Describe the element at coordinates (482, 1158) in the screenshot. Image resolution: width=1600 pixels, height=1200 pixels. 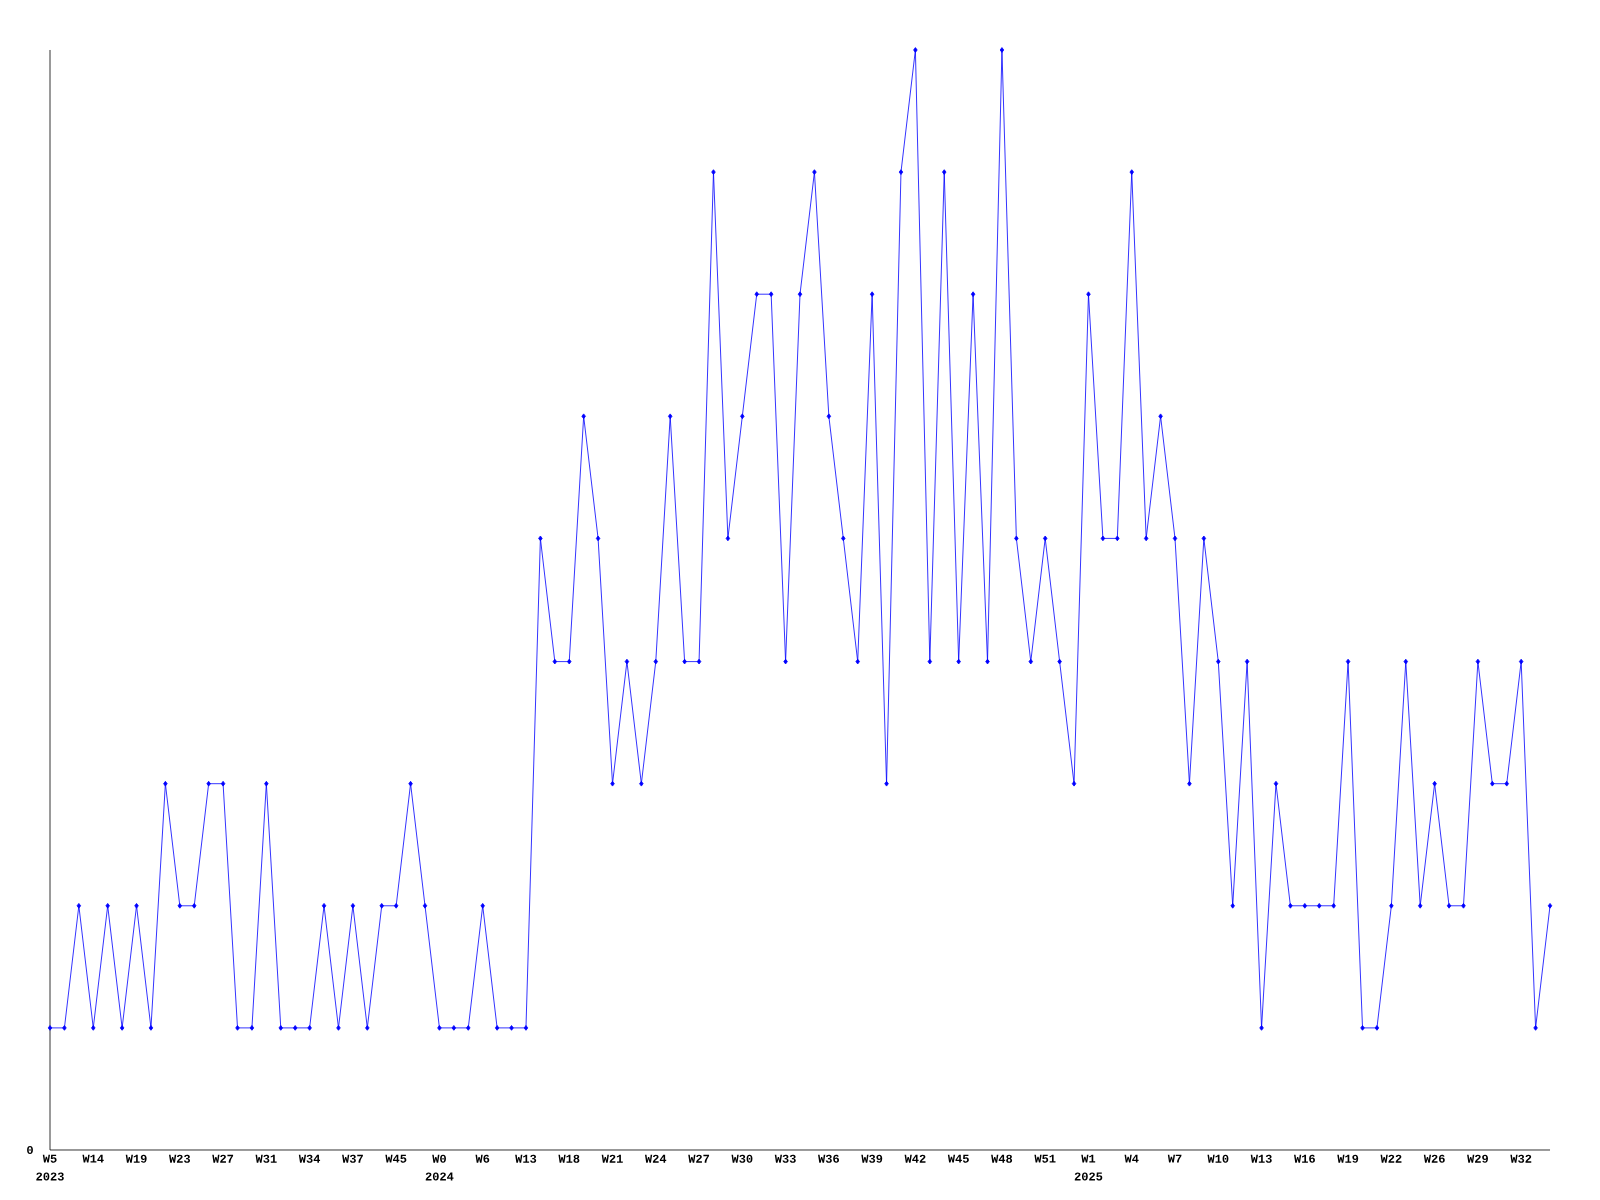
I see `x-tick-label: W6` at that location.